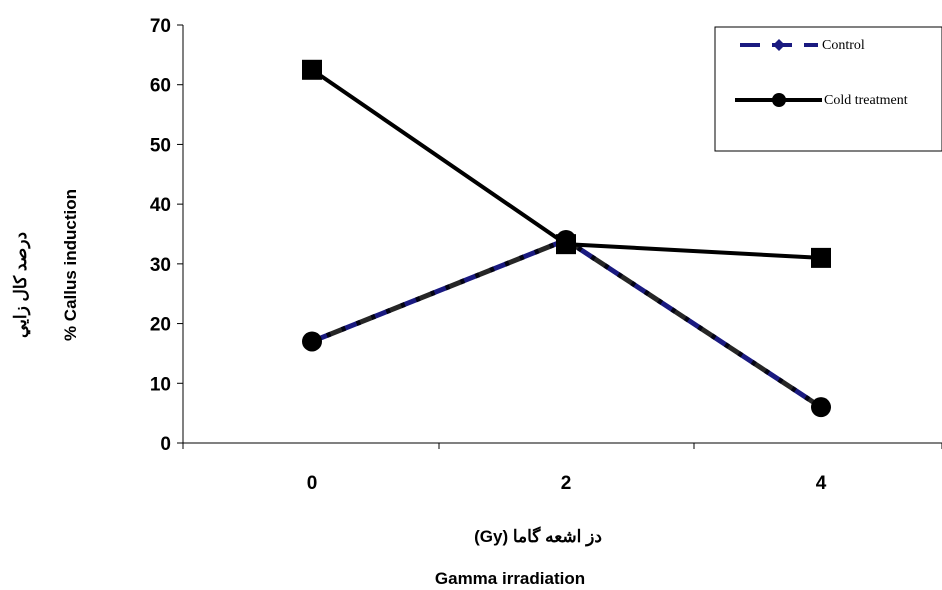 The width and height of the screenshot is (942, 590). I want to click on x-axis-title: Gamma irradiation, so click(510, 578).